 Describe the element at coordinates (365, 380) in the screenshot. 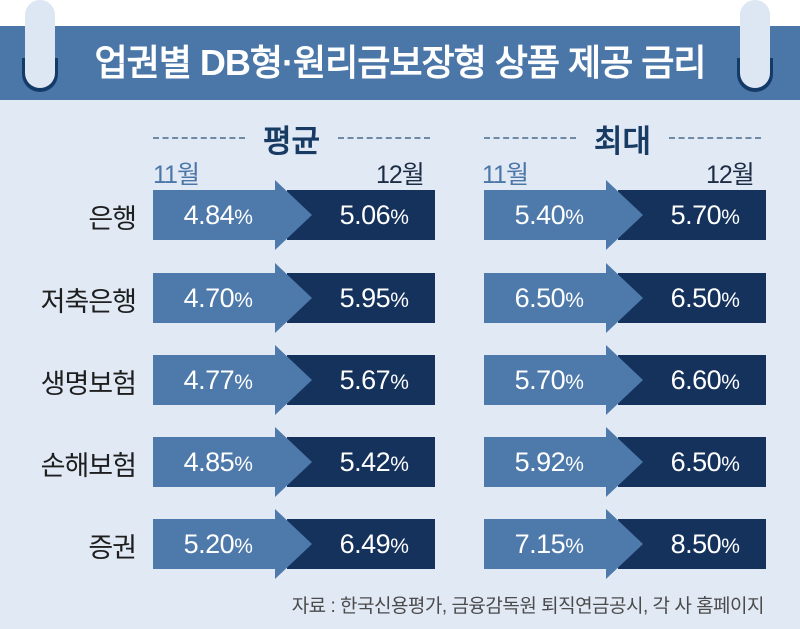

I see `value-number: 5.67` at that location.